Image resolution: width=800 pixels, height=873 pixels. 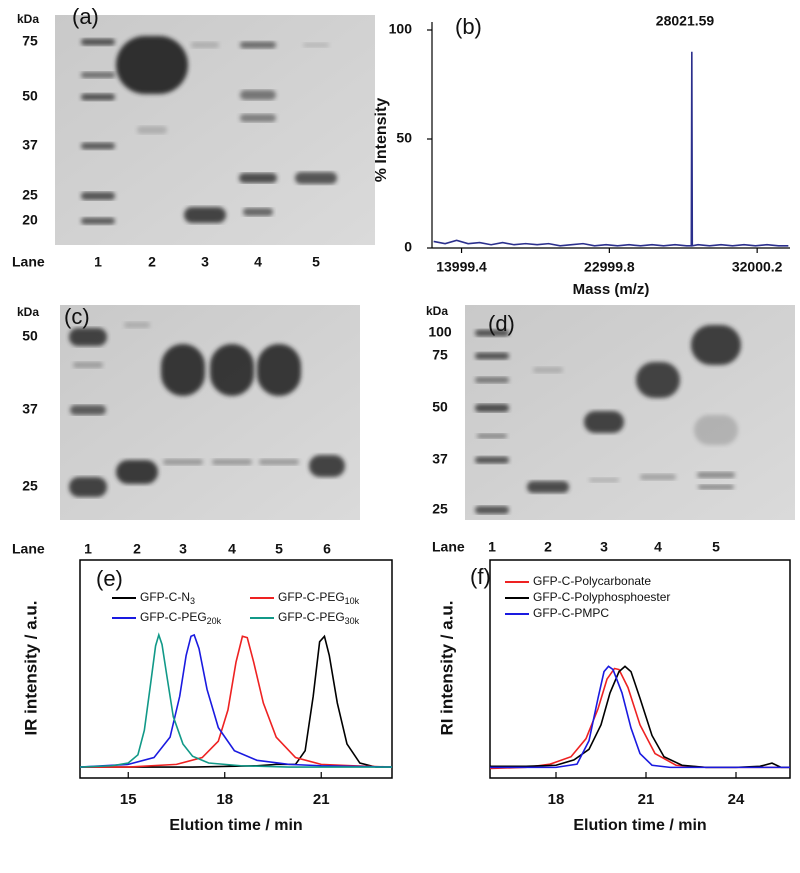 I want to click on x-tick-label: 32000.2, so click(x=757, y=267).